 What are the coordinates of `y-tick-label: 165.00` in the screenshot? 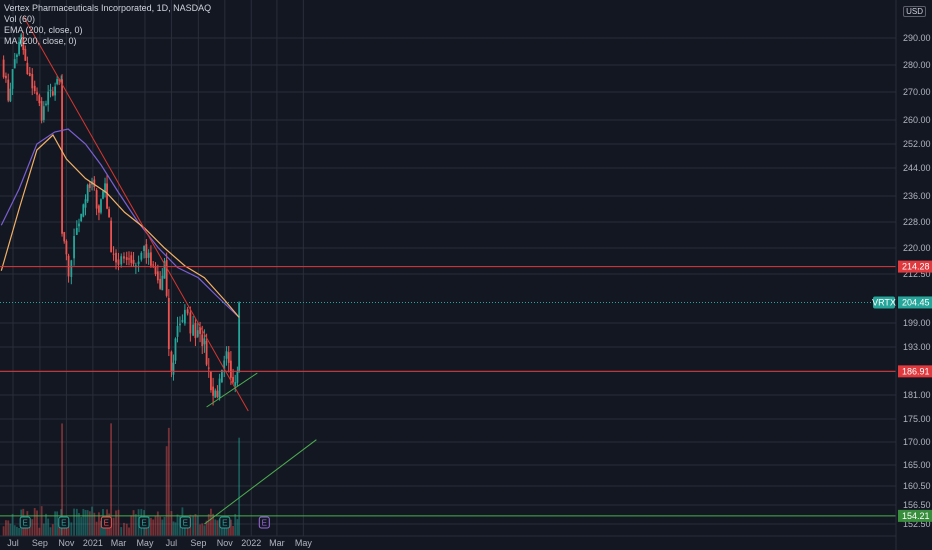 It's located at (917, 465).